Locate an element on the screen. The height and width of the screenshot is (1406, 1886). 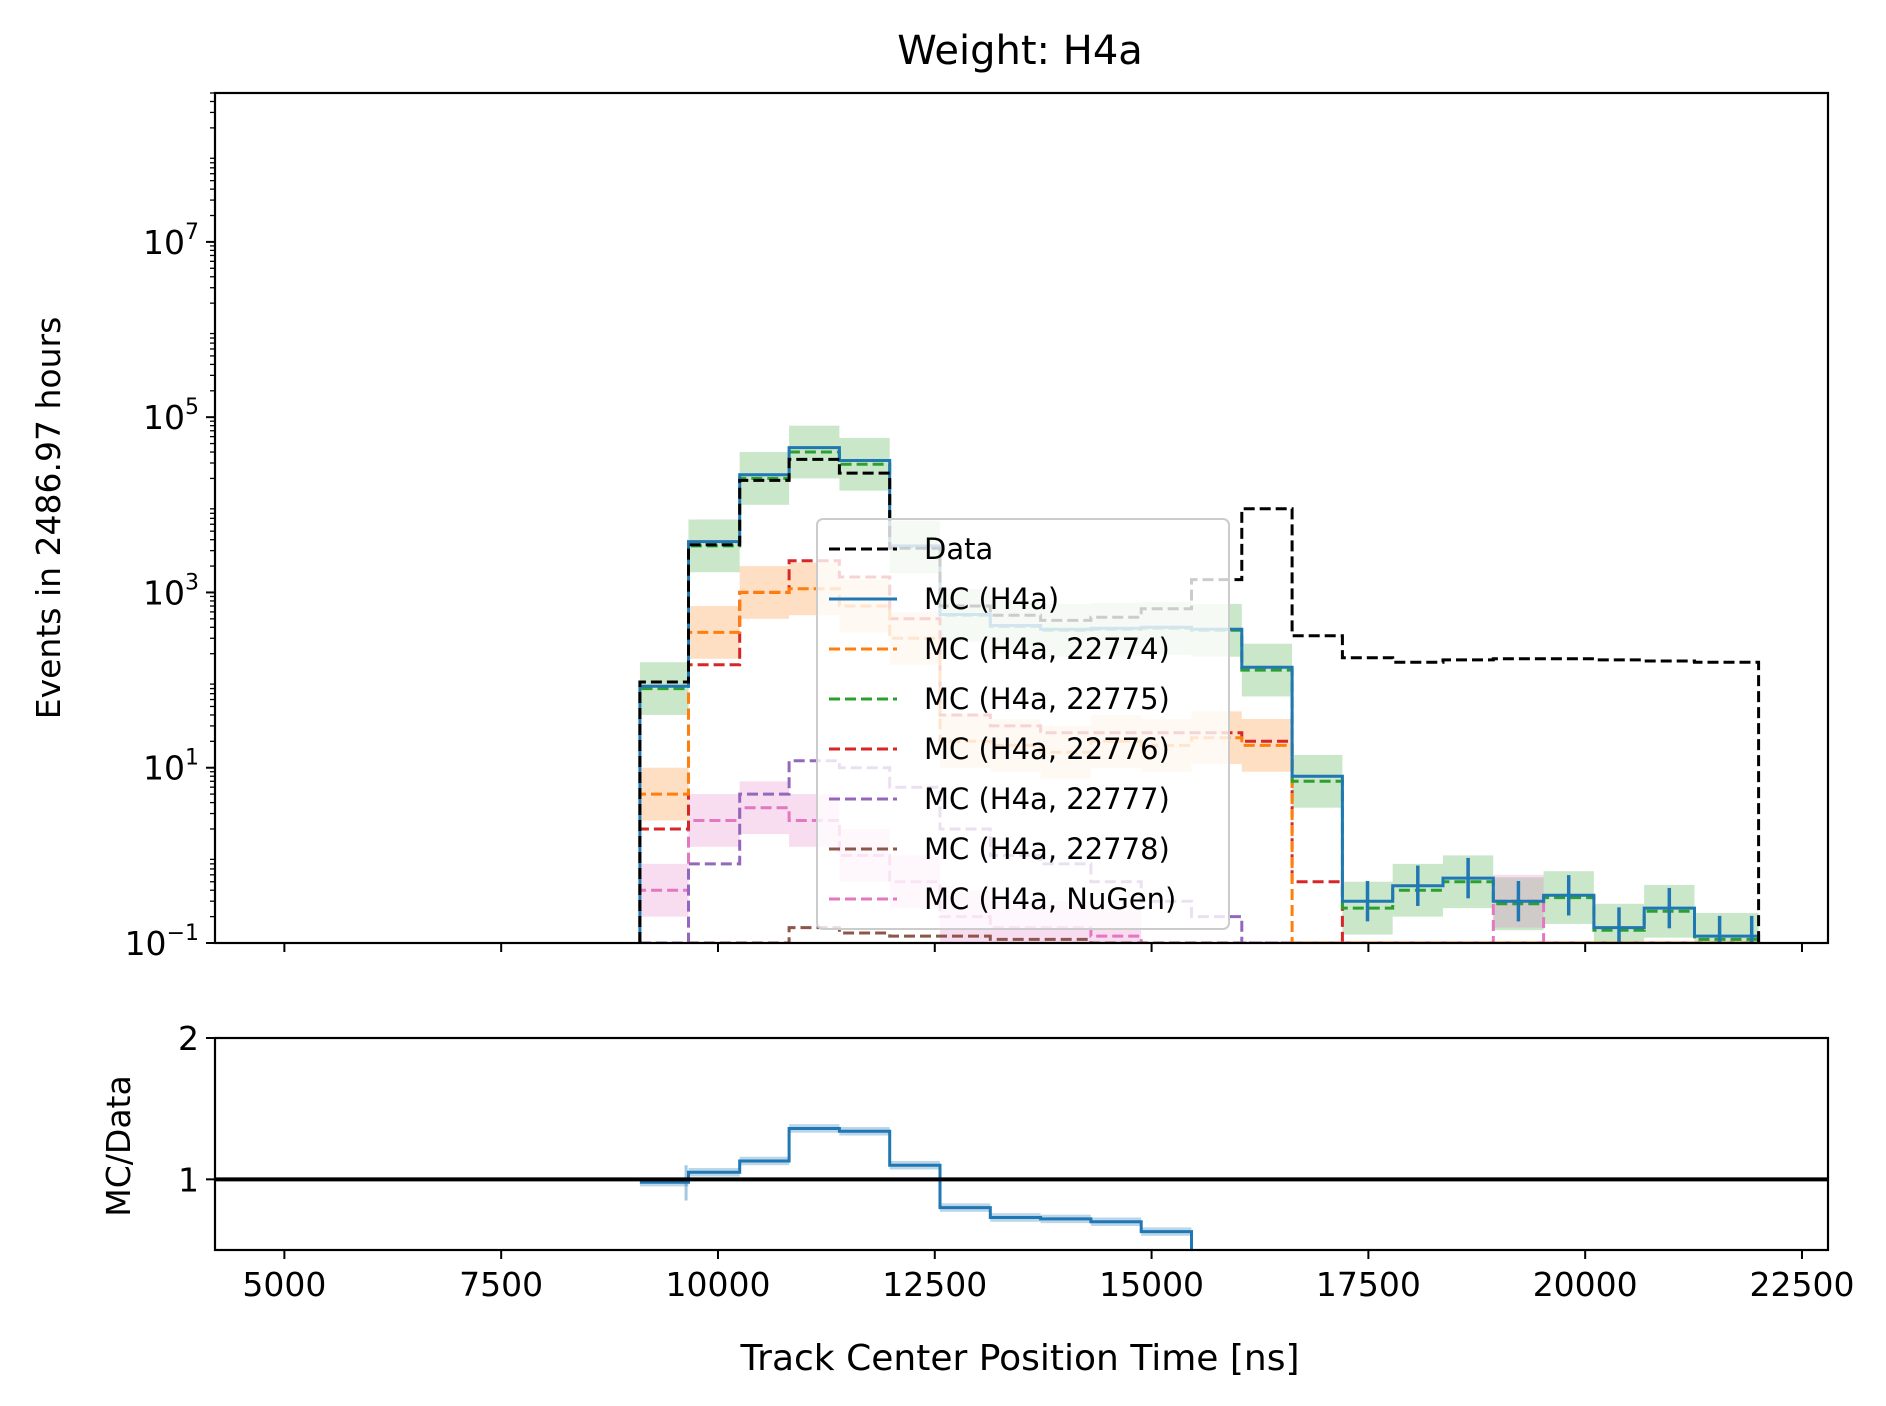
ratio-axes-frame is located at coordinates (1021, 1144).